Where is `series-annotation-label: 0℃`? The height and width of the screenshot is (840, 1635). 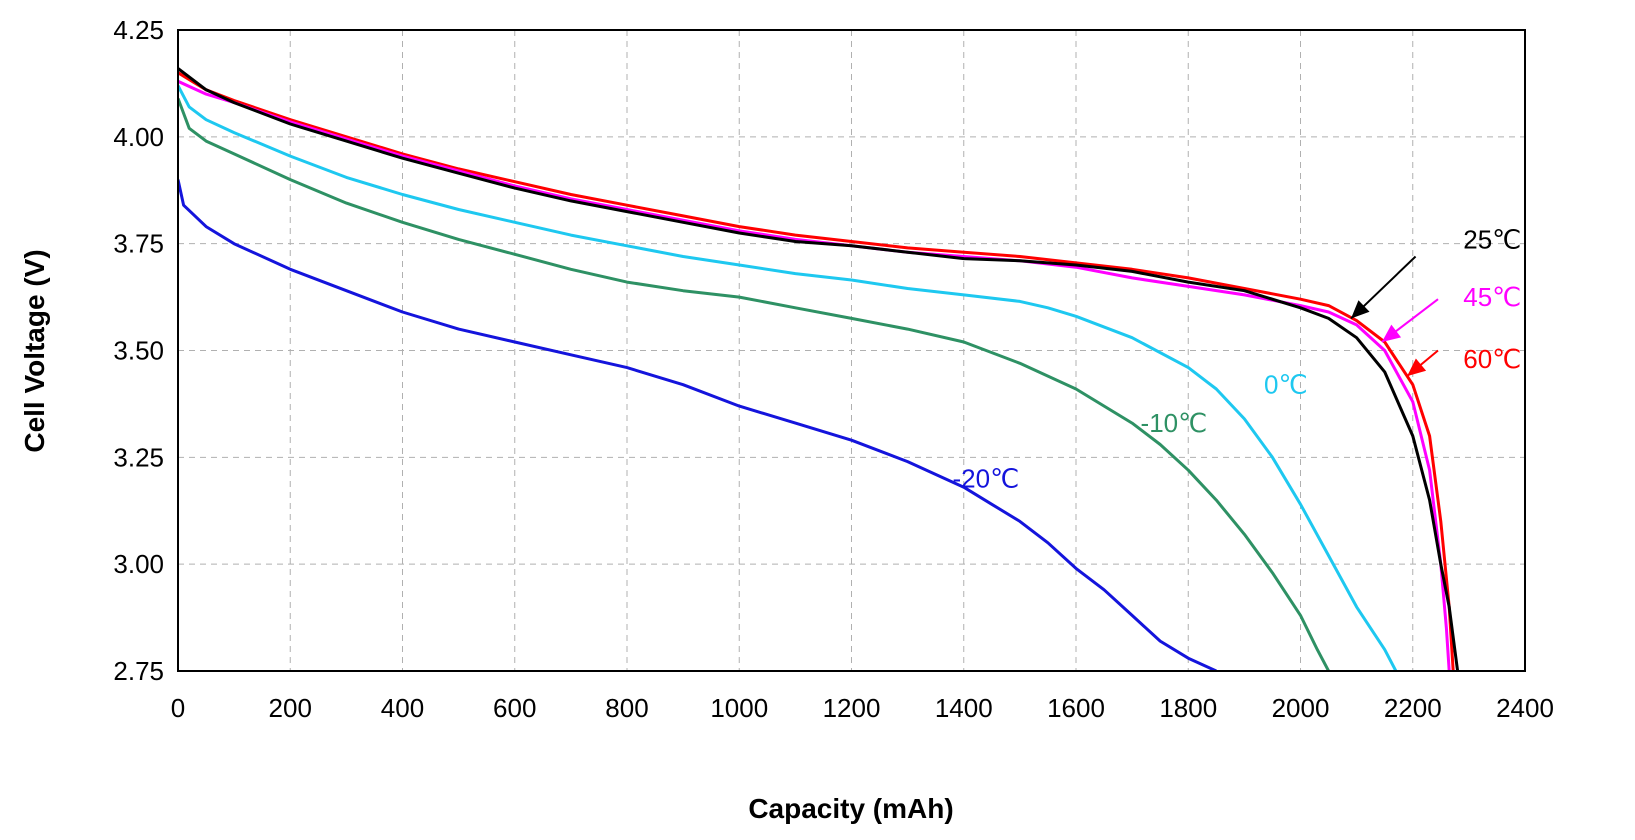 series-annotation-label: 0℃ is located at coordinates (1286, 385).